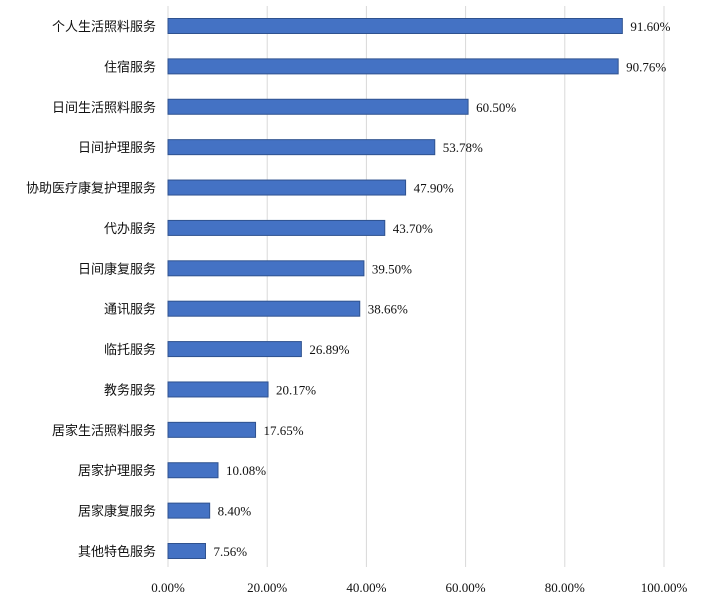 Image resolution: width=705 pixels, height=605 pixels. What do you see at coordinates (230, 551) in the screenshot?
I see `data-label: 7.56%` at bounding box center [230, 551].